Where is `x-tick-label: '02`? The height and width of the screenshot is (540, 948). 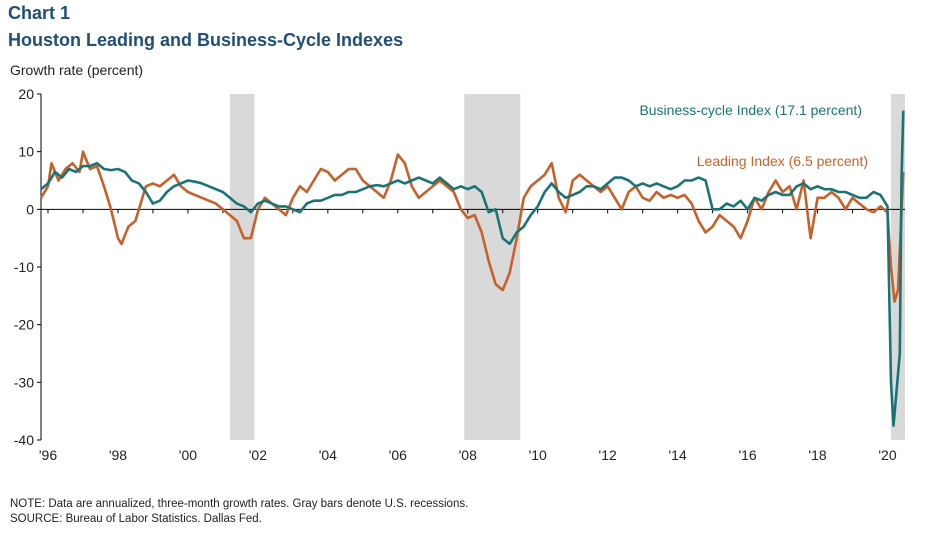 x-tick-label: '02 is located at coordinates (258, 455).